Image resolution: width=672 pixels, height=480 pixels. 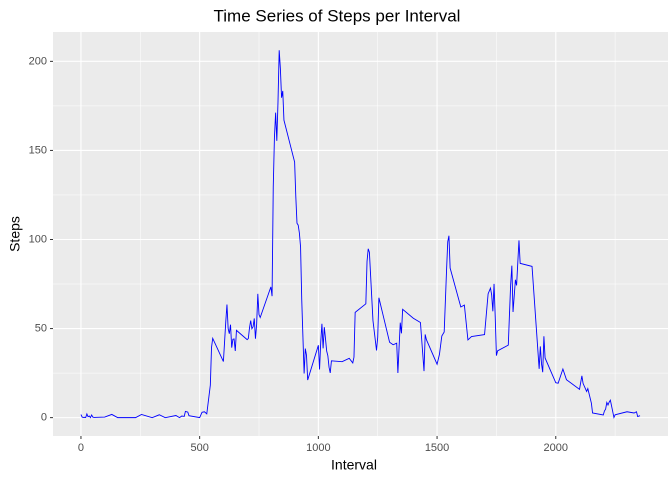 What do you see at coordinates (81, 448) in the screenshot?
I see `x-tick-label: 0` at bounding box center [81, 448].